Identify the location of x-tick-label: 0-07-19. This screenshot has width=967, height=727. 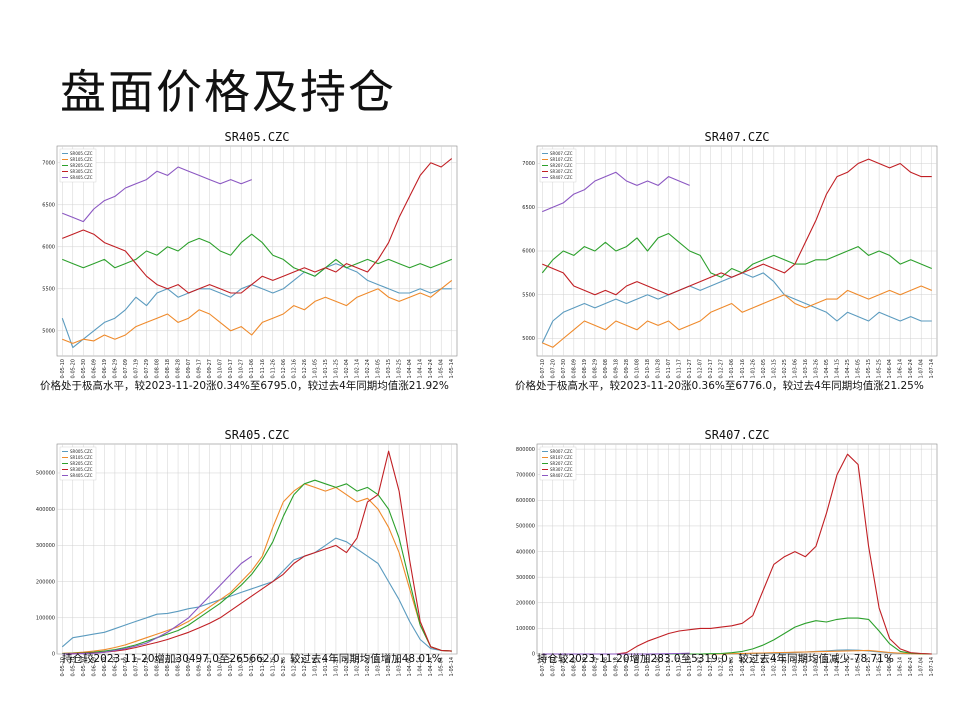
(136, 667).